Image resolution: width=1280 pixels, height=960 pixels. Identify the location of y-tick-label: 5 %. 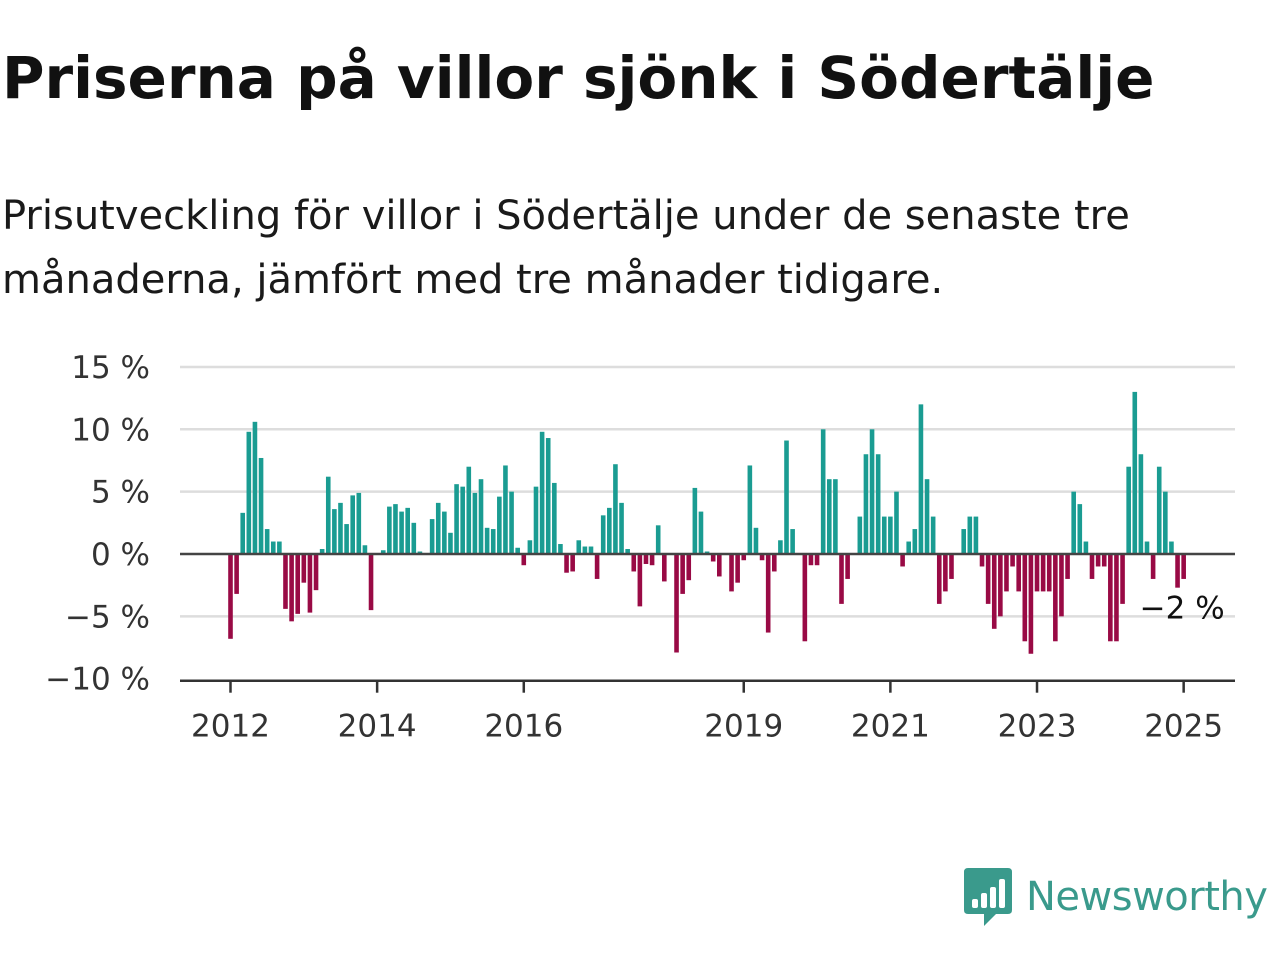
(120, 493).